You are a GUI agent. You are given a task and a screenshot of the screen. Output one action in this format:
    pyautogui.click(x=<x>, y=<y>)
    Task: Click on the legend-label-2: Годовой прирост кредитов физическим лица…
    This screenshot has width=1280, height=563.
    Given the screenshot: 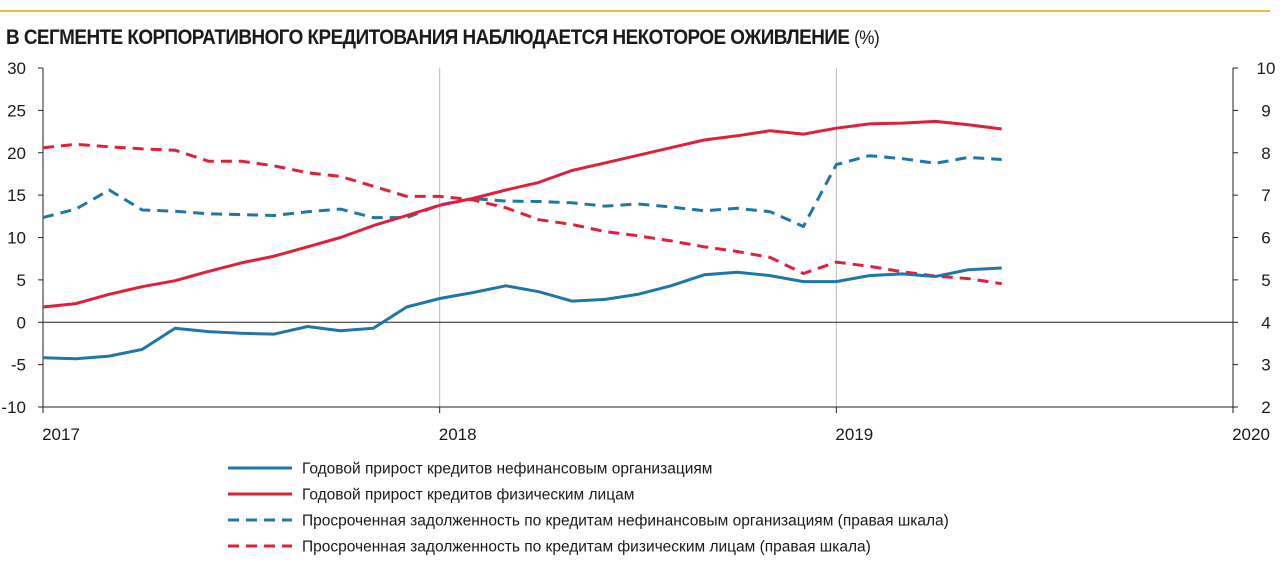 What is the action you would take?
    pyautogui.click(x=468, y=495)
    